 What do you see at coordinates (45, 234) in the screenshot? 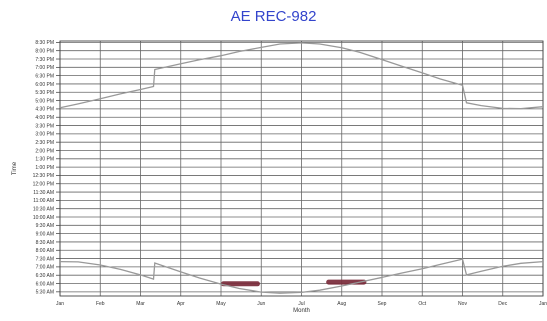
I see `y-tick-label: 9:00 AM` at bounding box center [45, 234].